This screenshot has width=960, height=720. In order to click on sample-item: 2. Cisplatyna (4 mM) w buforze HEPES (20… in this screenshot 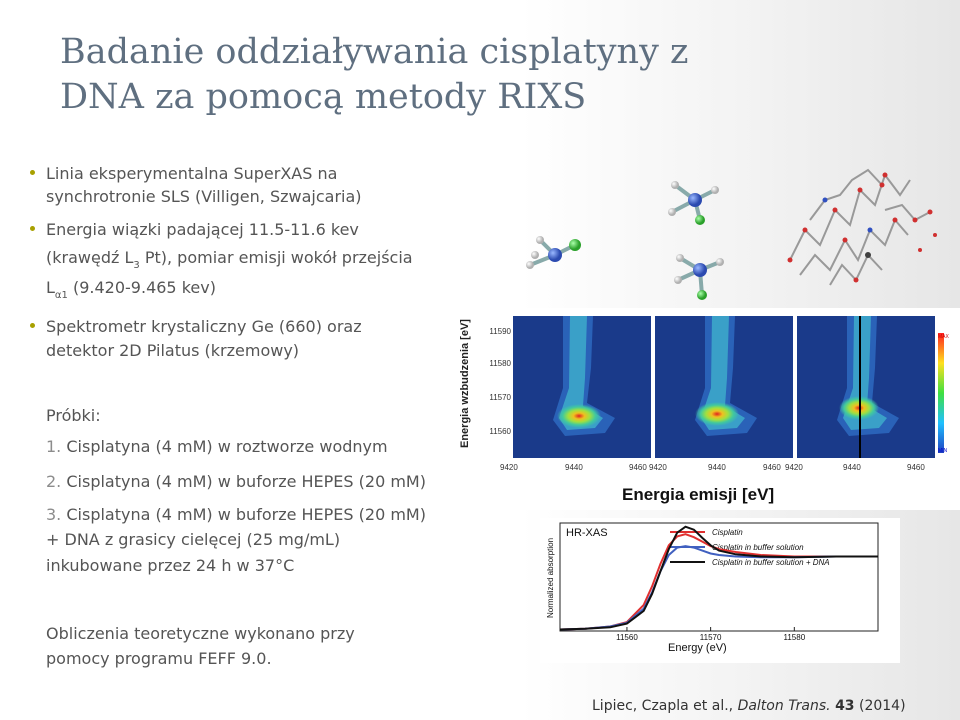, I will do `click(236, 481)`.